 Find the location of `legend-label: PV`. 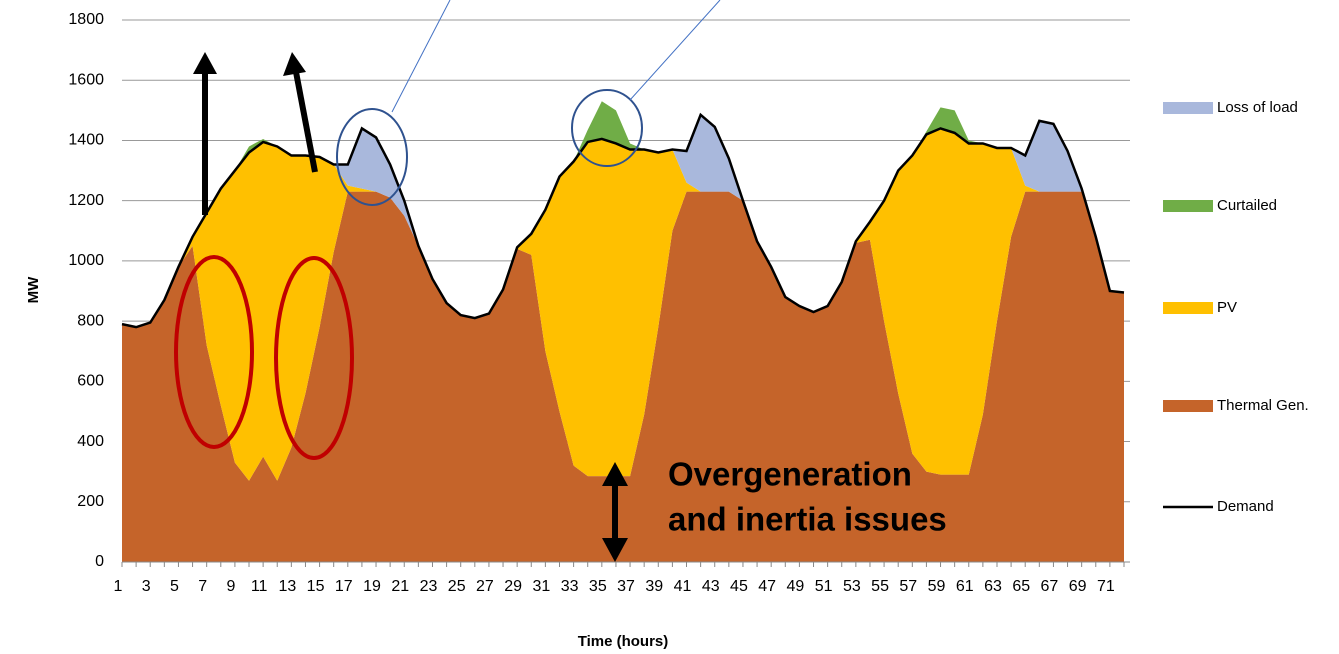

legend-label: PV is located at coordinates (1227, 307).